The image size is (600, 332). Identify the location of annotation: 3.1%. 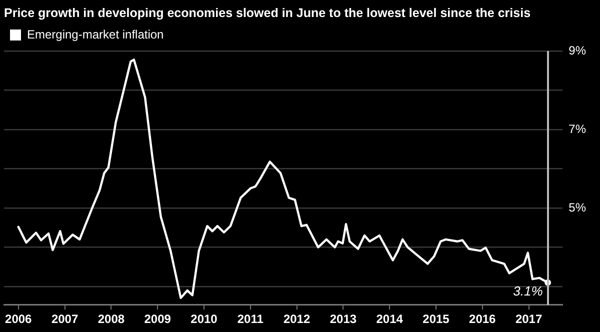
(528, 291).